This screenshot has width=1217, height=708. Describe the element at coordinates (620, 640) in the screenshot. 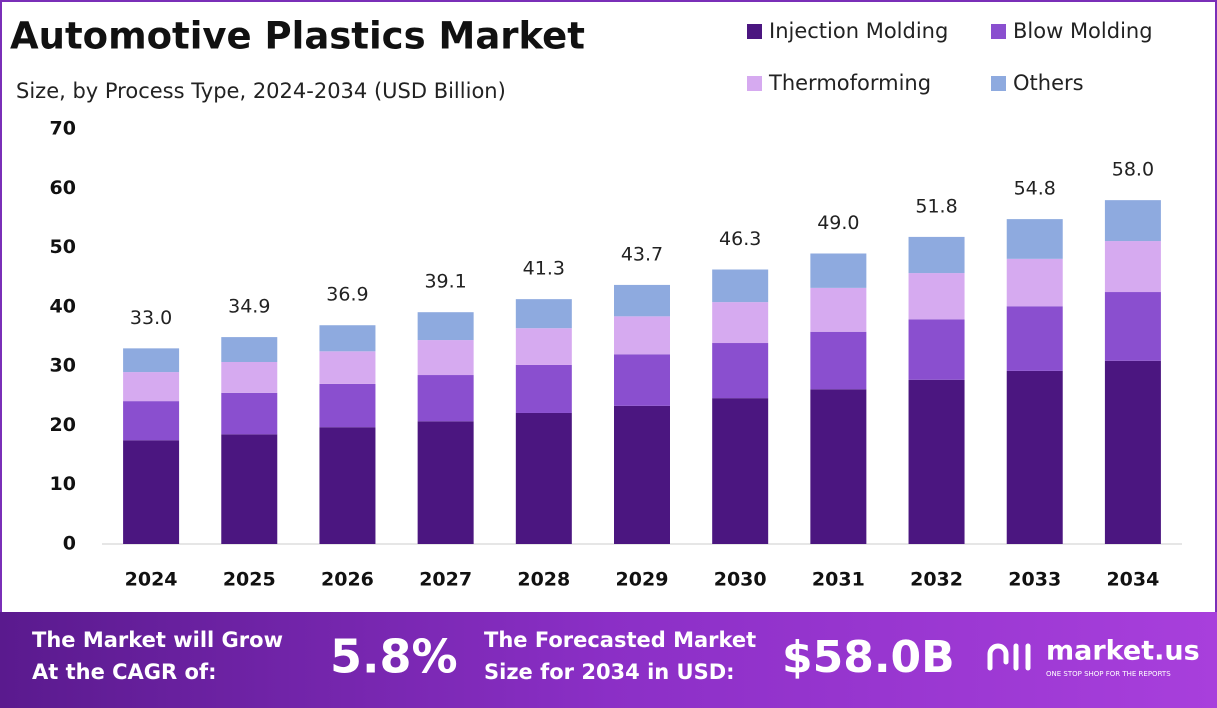

I see `footer-text: The Forecasted Market` at that location.